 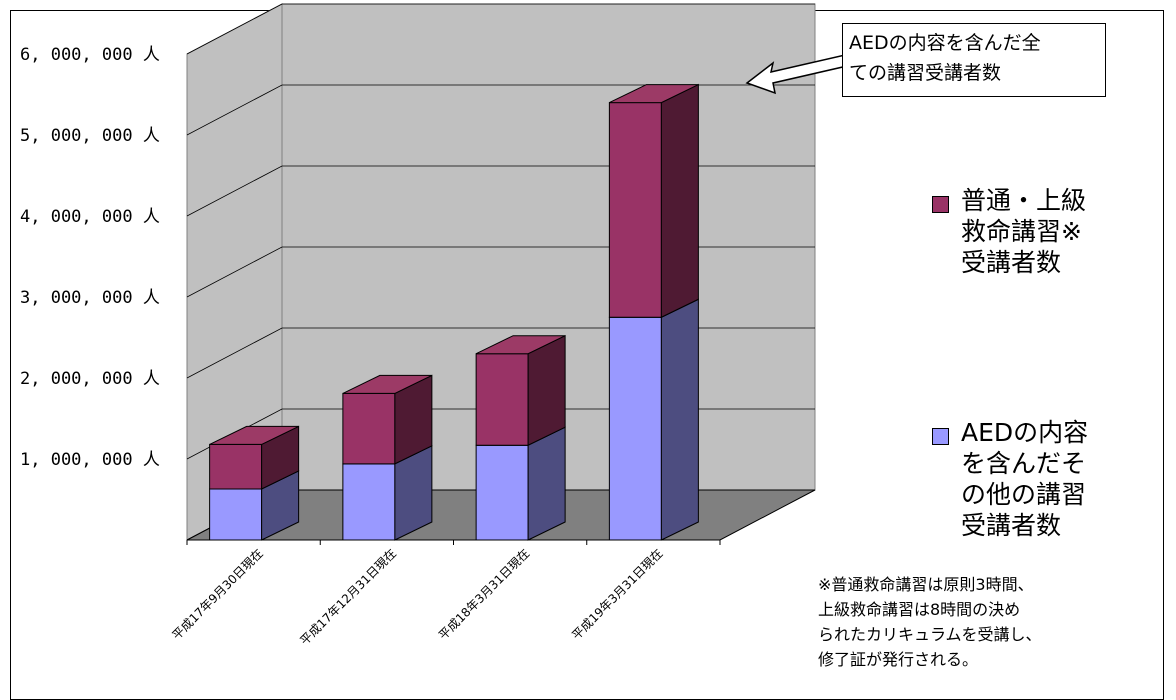 I want to click on legend-swatch-lower, so click(x=940, y=436).